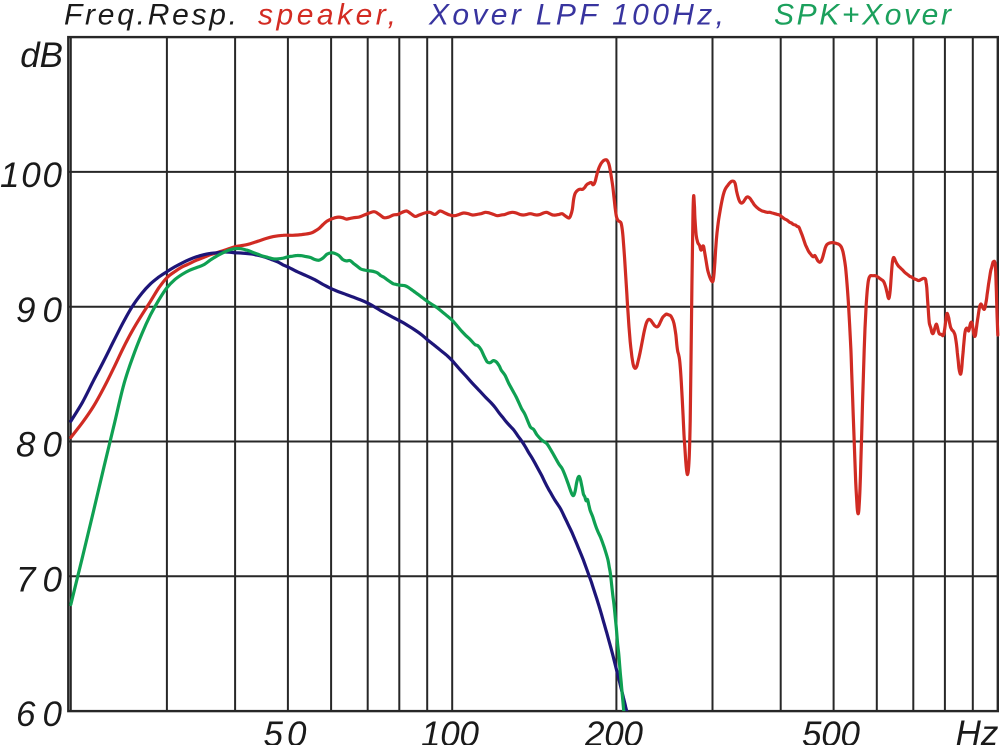 The width and height of the screenshot is (1000, 745). I want to click on svg-text: Hz, so click(977, 729).